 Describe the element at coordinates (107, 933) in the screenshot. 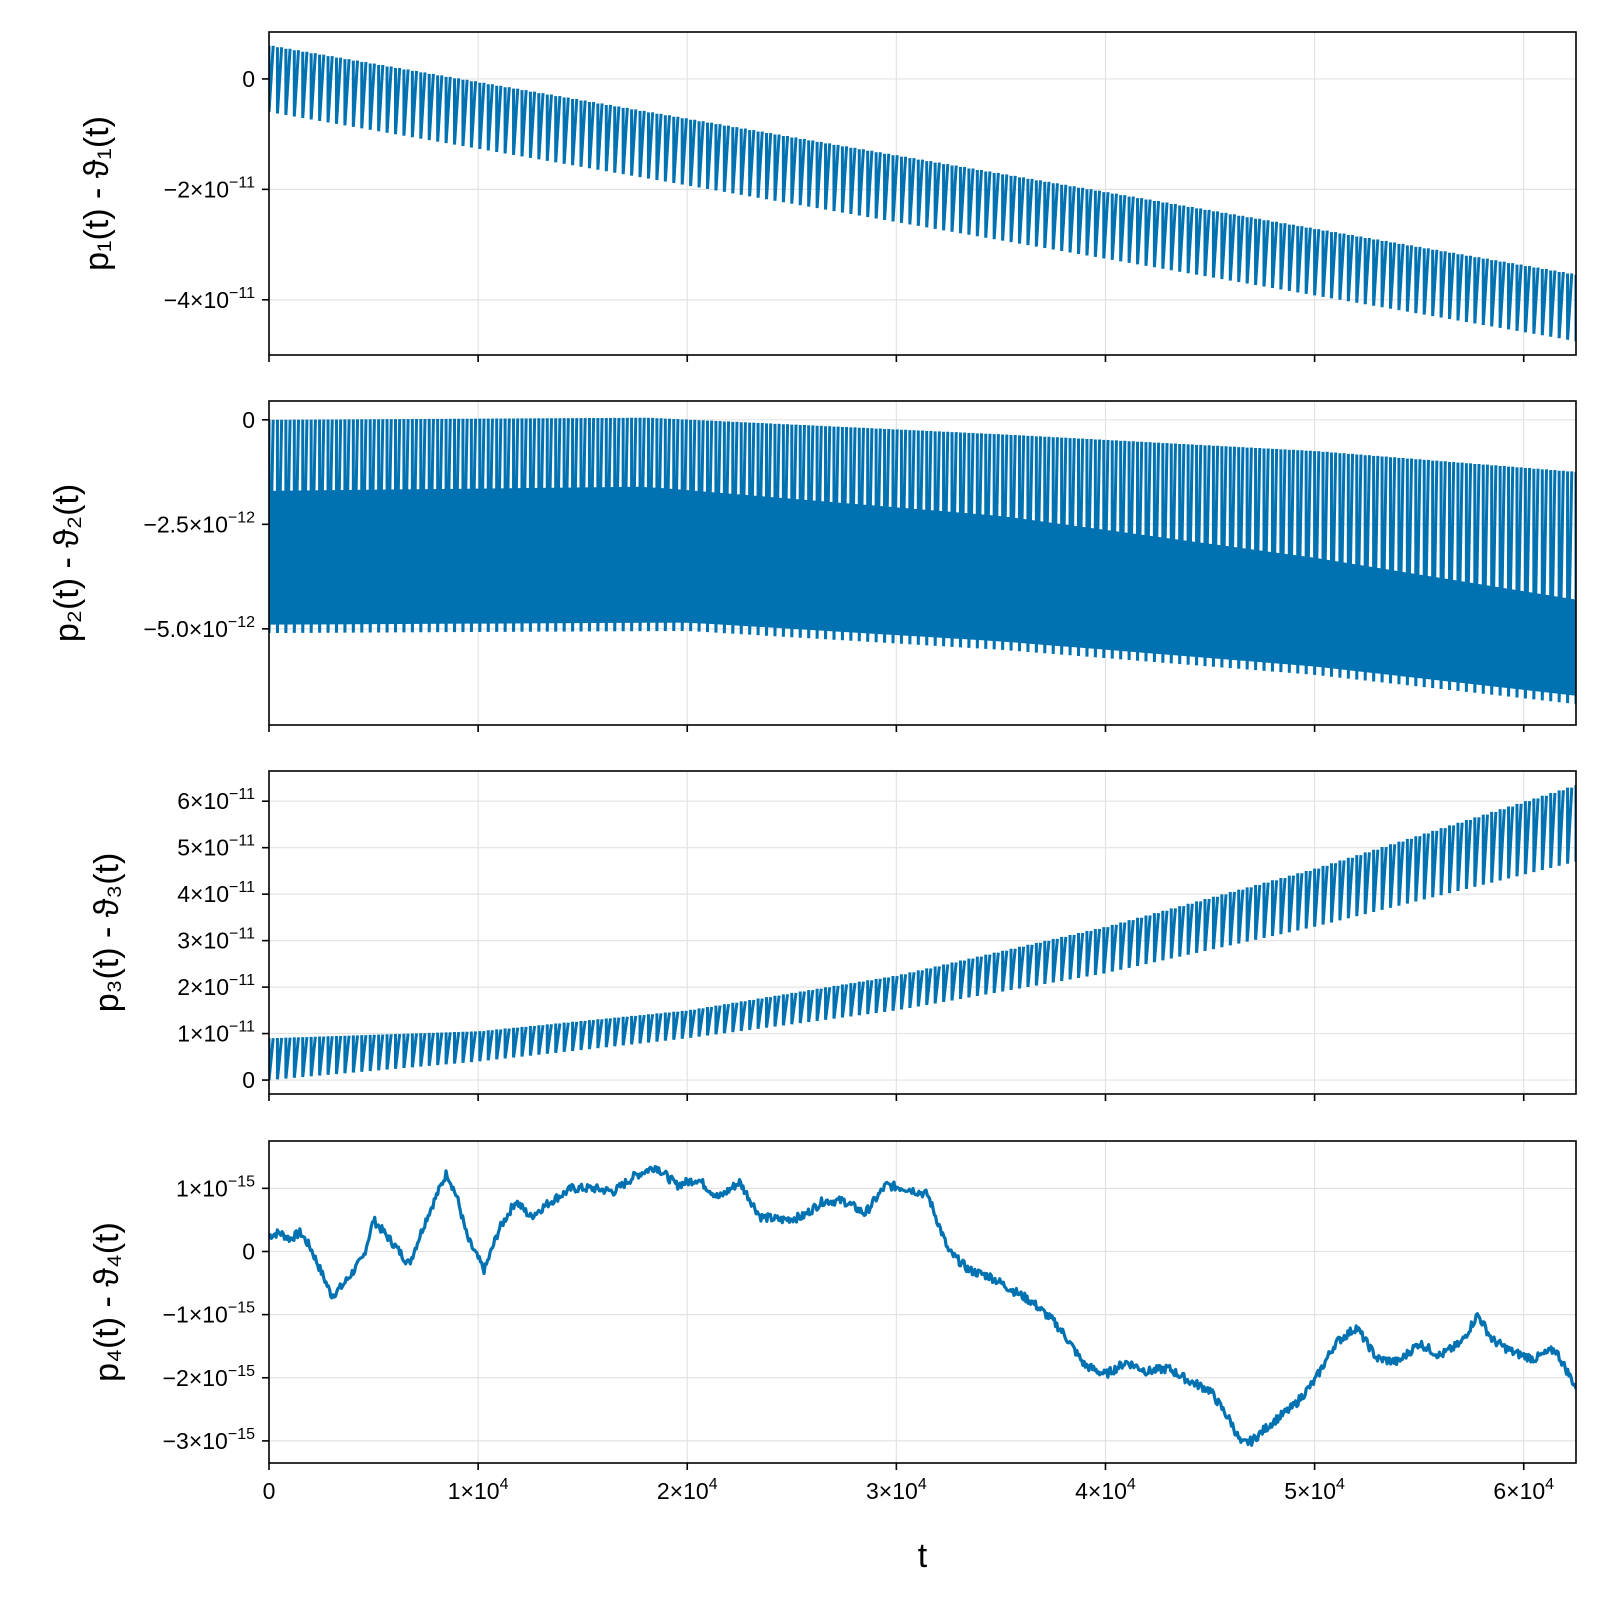

I see `y-axis-label: p₃(t) - ϑ₃(t)` at that location.